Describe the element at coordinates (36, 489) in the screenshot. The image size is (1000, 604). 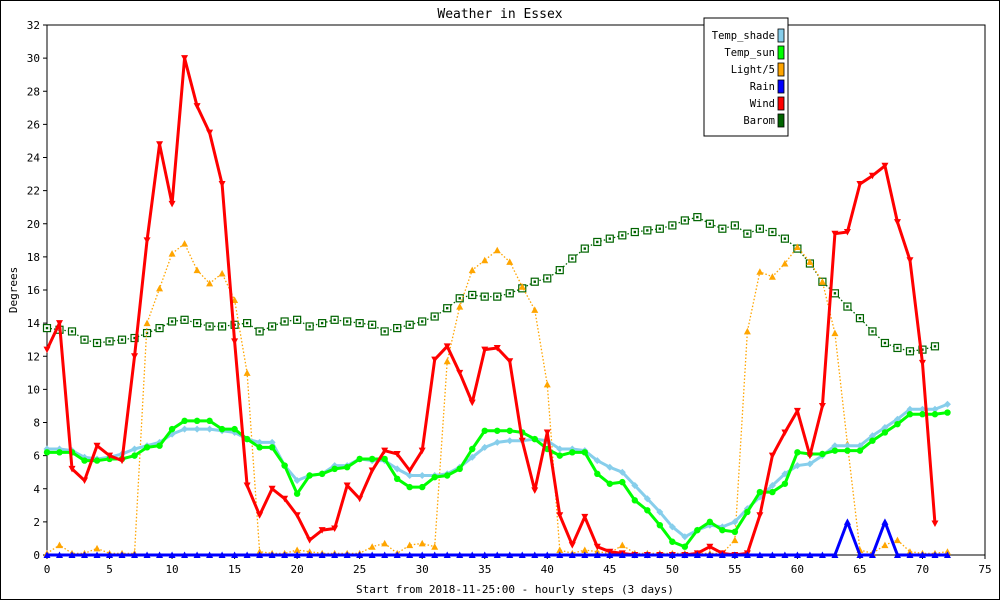
I see `y-tick-label: 4` at that location.